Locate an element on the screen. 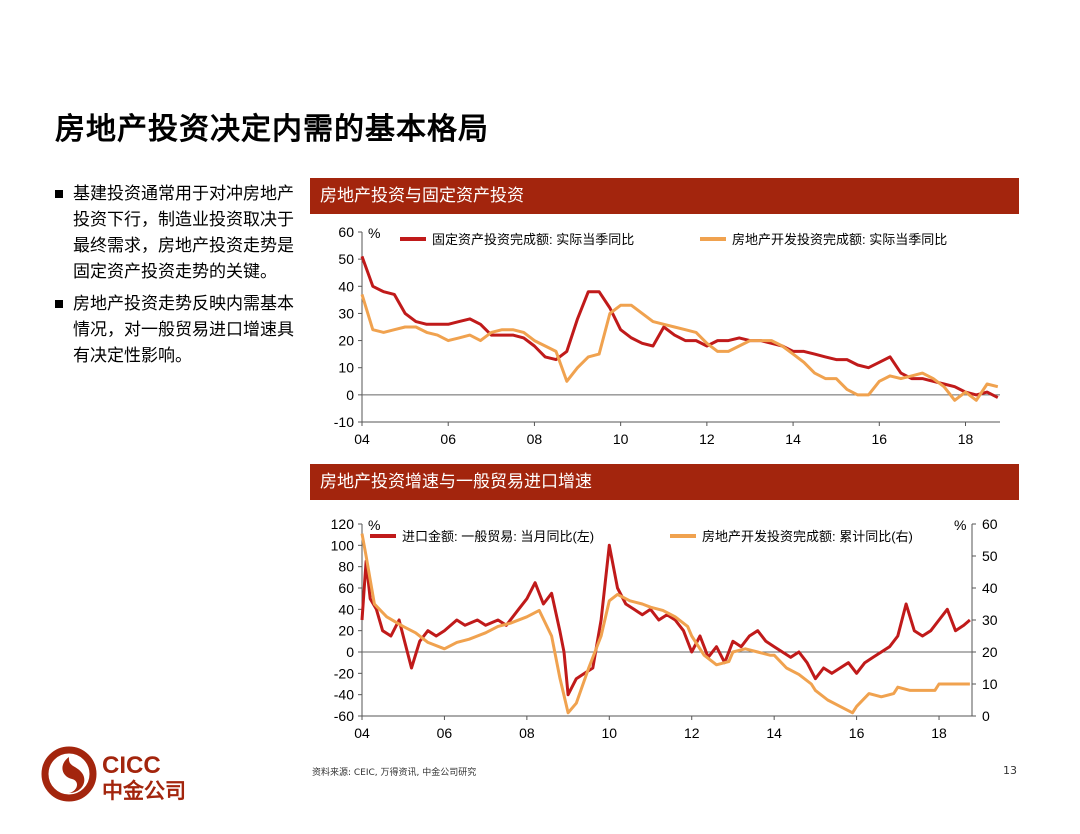 The image size is (1080, 834). chart1-title-banner: 房地产投资与固定资产投资 is located at coordinates (664, 196).